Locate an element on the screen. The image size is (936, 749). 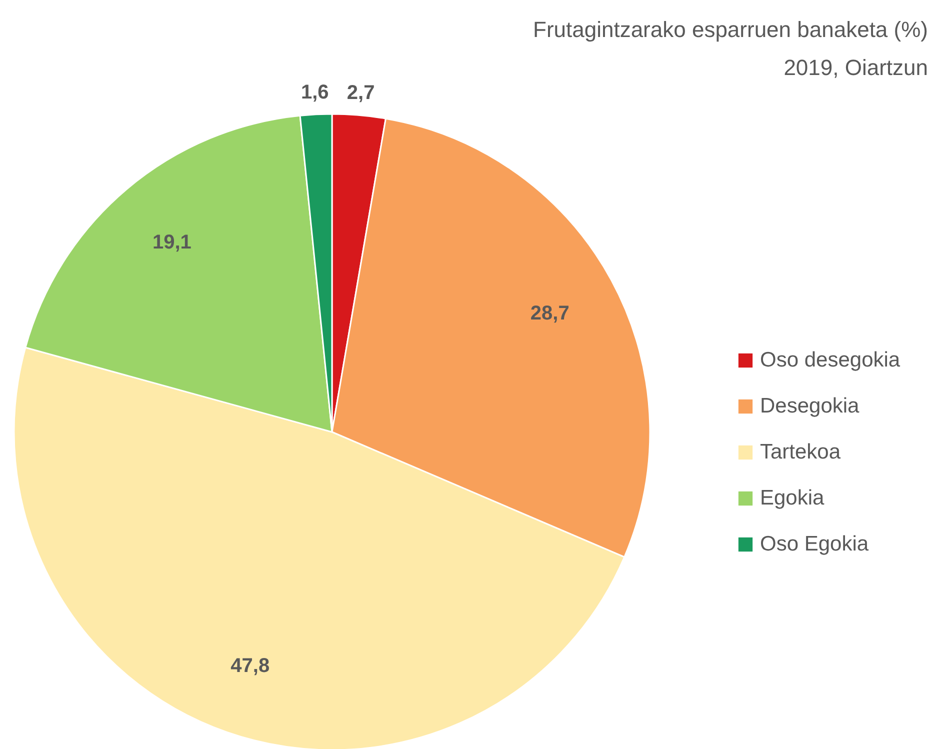
data-label: 2,7 is located at coordinates (360, 93).